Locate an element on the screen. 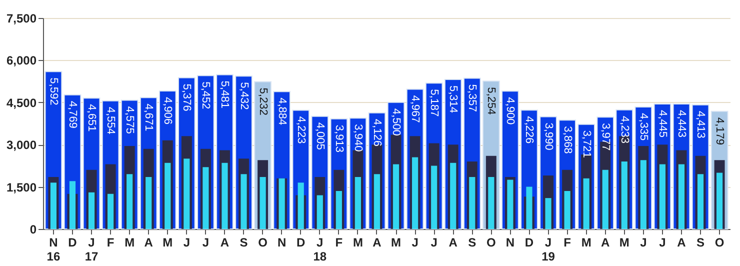 This screenshot has height=266, width=740. x-tick-label: N is located at coordinates (281, 243).